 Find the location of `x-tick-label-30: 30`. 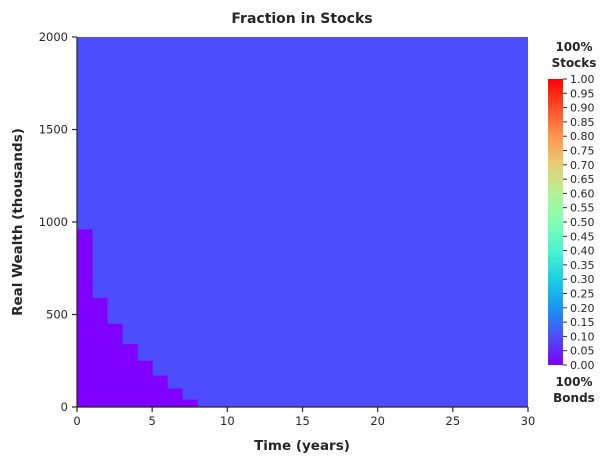

x-tick-label-30: 30 is located at coordinates (528, 421).